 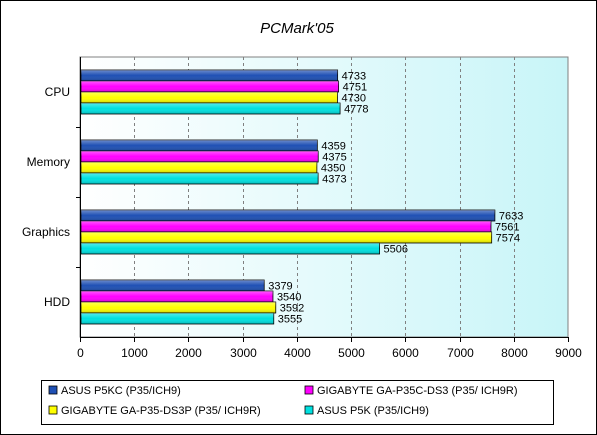 What do you see at coordinates (333, 169) in the screenshot?
I see `data-label: 4350` at bounding box center [333, 169].